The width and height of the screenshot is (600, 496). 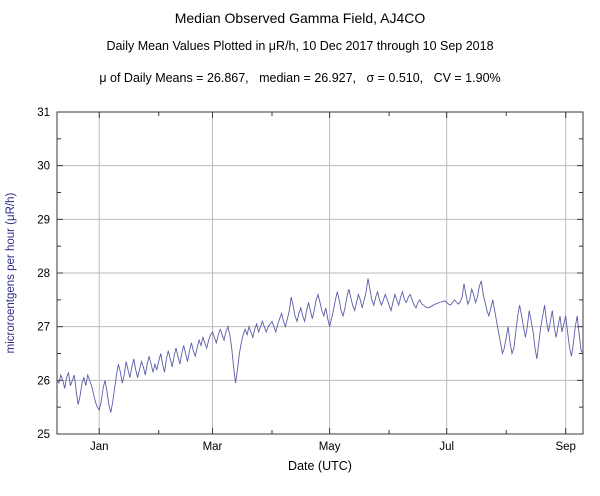 What do you see at coordinates (43, 381) in the screenshot?
I see `y-tick-label: 26` at bounding box center [43, 381].